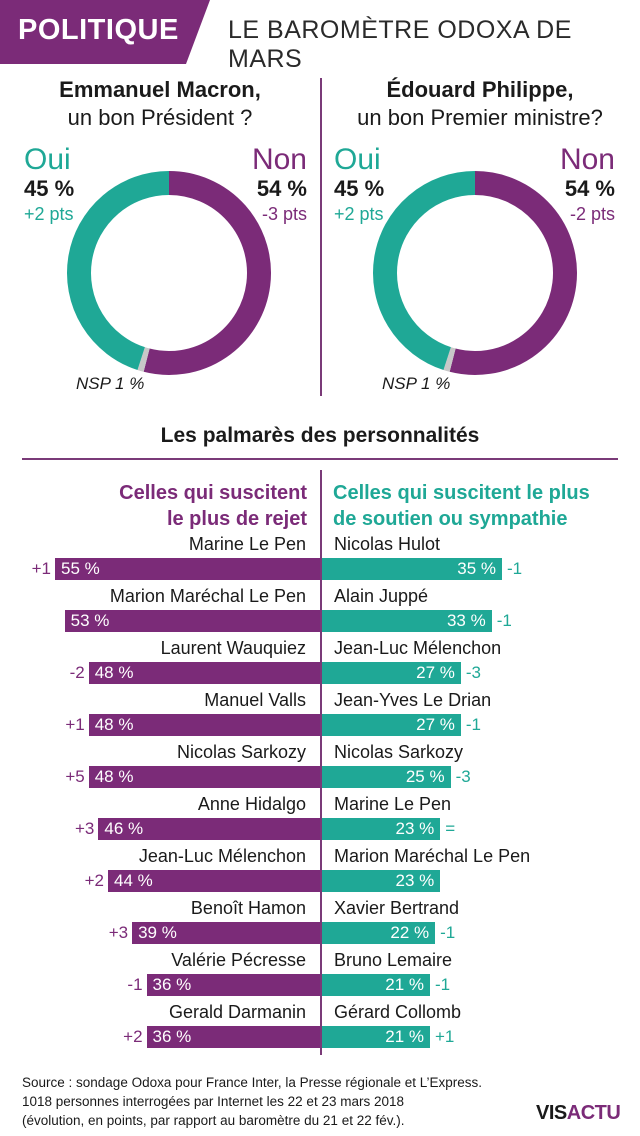 The width and height of the screenshot is (640, 1136). I want to click on rejet-name: Nicolas Sarkozy, so click(241, 752).